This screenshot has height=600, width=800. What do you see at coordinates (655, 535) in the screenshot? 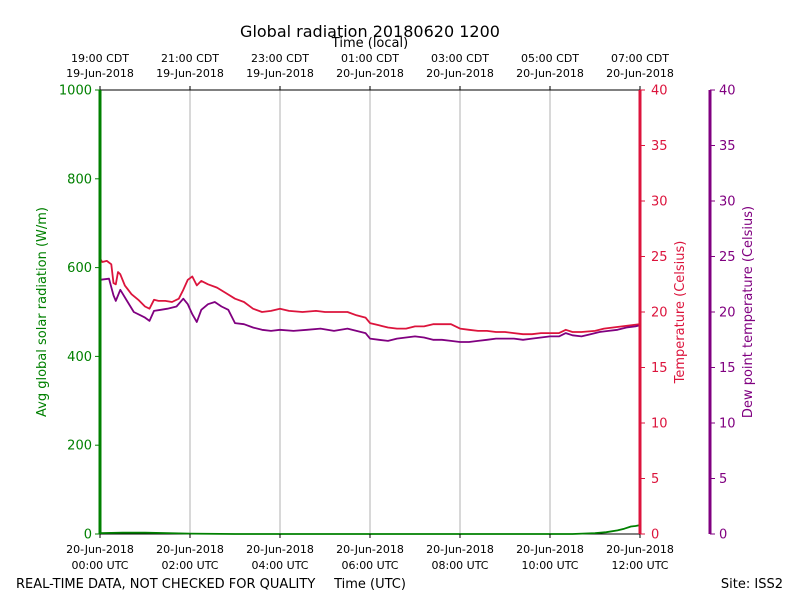
I see `temperature-tick-label: 0` at bounding box center [655, 535].